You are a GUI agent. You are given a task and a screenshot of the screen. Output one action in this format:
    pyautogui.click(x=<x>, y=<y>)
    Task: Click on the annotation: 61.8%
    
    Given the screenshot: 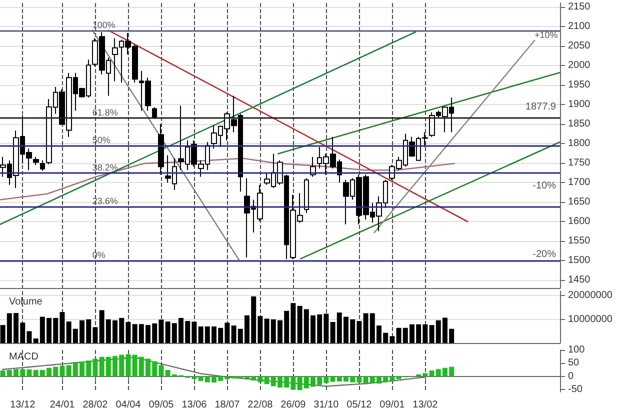 What is the action you would take?
    pyautogui.click(x=105, y=113)
    